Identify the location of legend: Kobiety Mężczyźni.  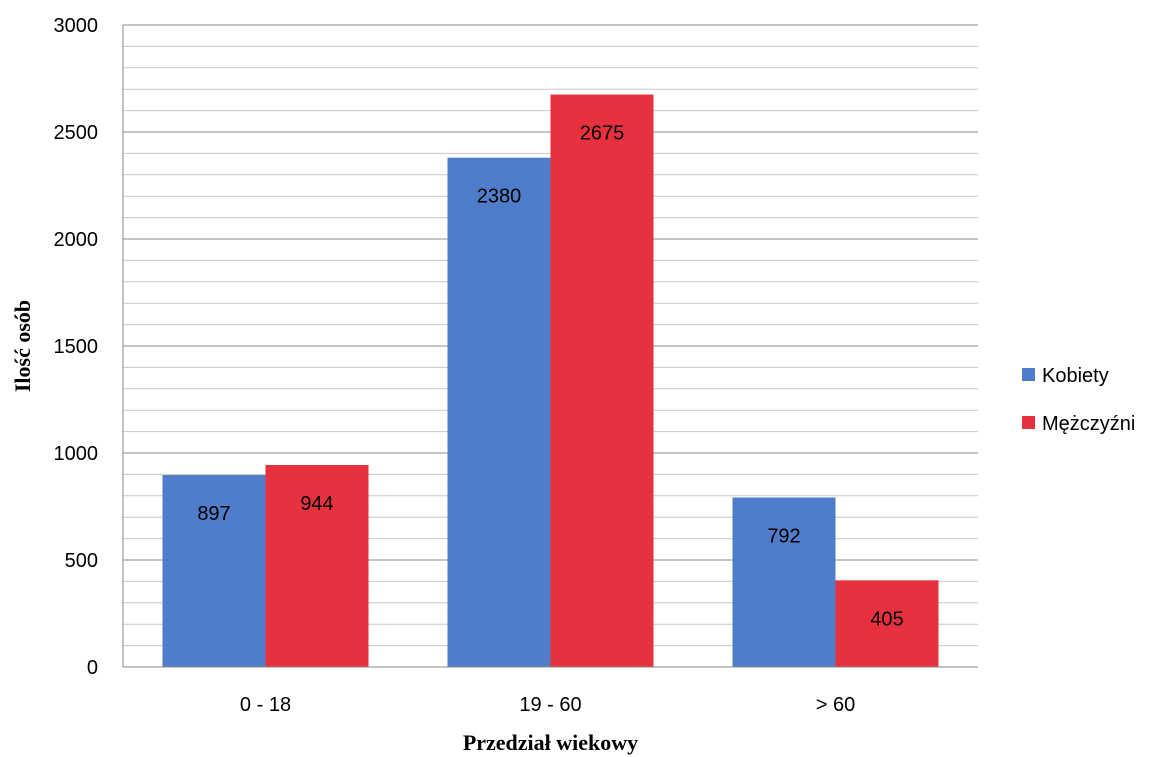
(1078, 400).